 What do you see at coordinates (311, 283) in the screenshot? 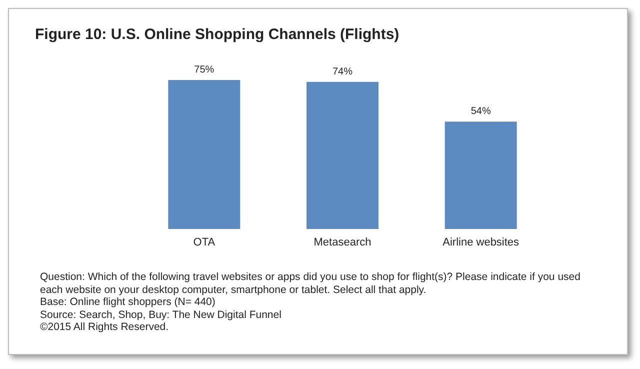
I see `text: Question: Which of the following travel websites or apps did you use to shop for flight(s)? Please indicate if you used each website on your desktop computer, smartphone or tablet. Select all that apply.` at bounding box center [311, 283].